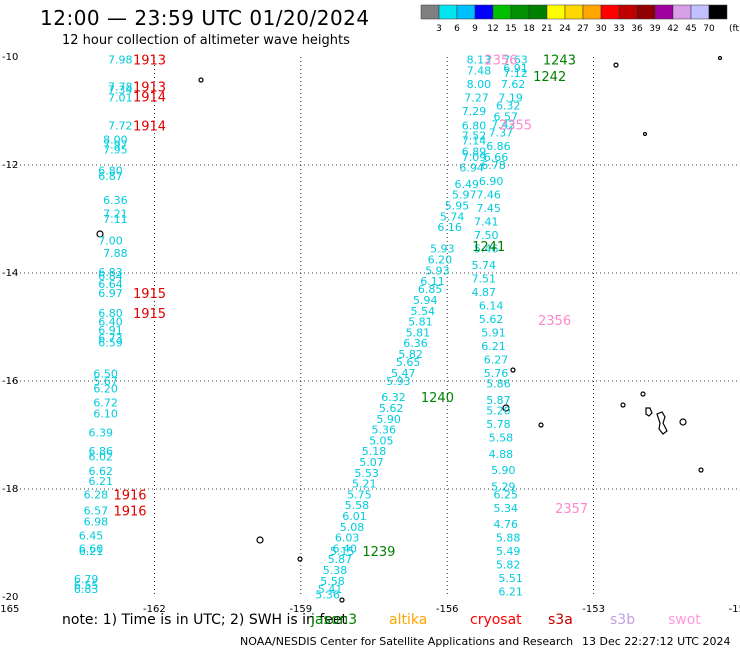 The image size is (740, 650). What do you see at coordinates (120, 89) in the screenshot?
I see `wave-height-value: 7.34` at bounding box center [120, 89].